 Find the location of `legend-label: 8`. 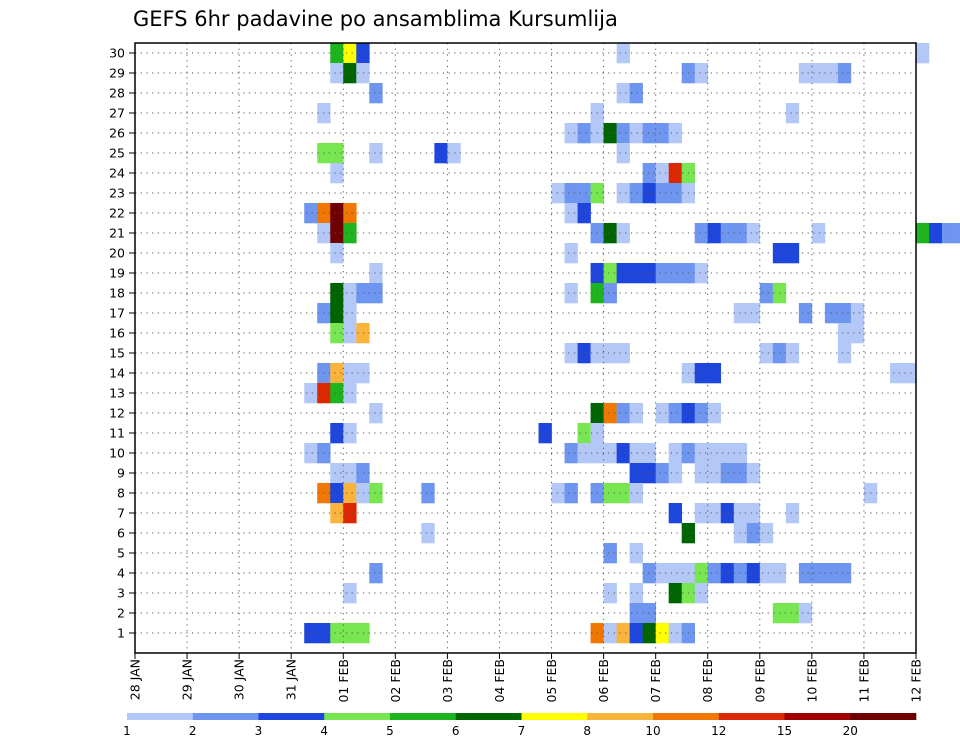

legend-label: 8 is located at coordinates (587, 731).